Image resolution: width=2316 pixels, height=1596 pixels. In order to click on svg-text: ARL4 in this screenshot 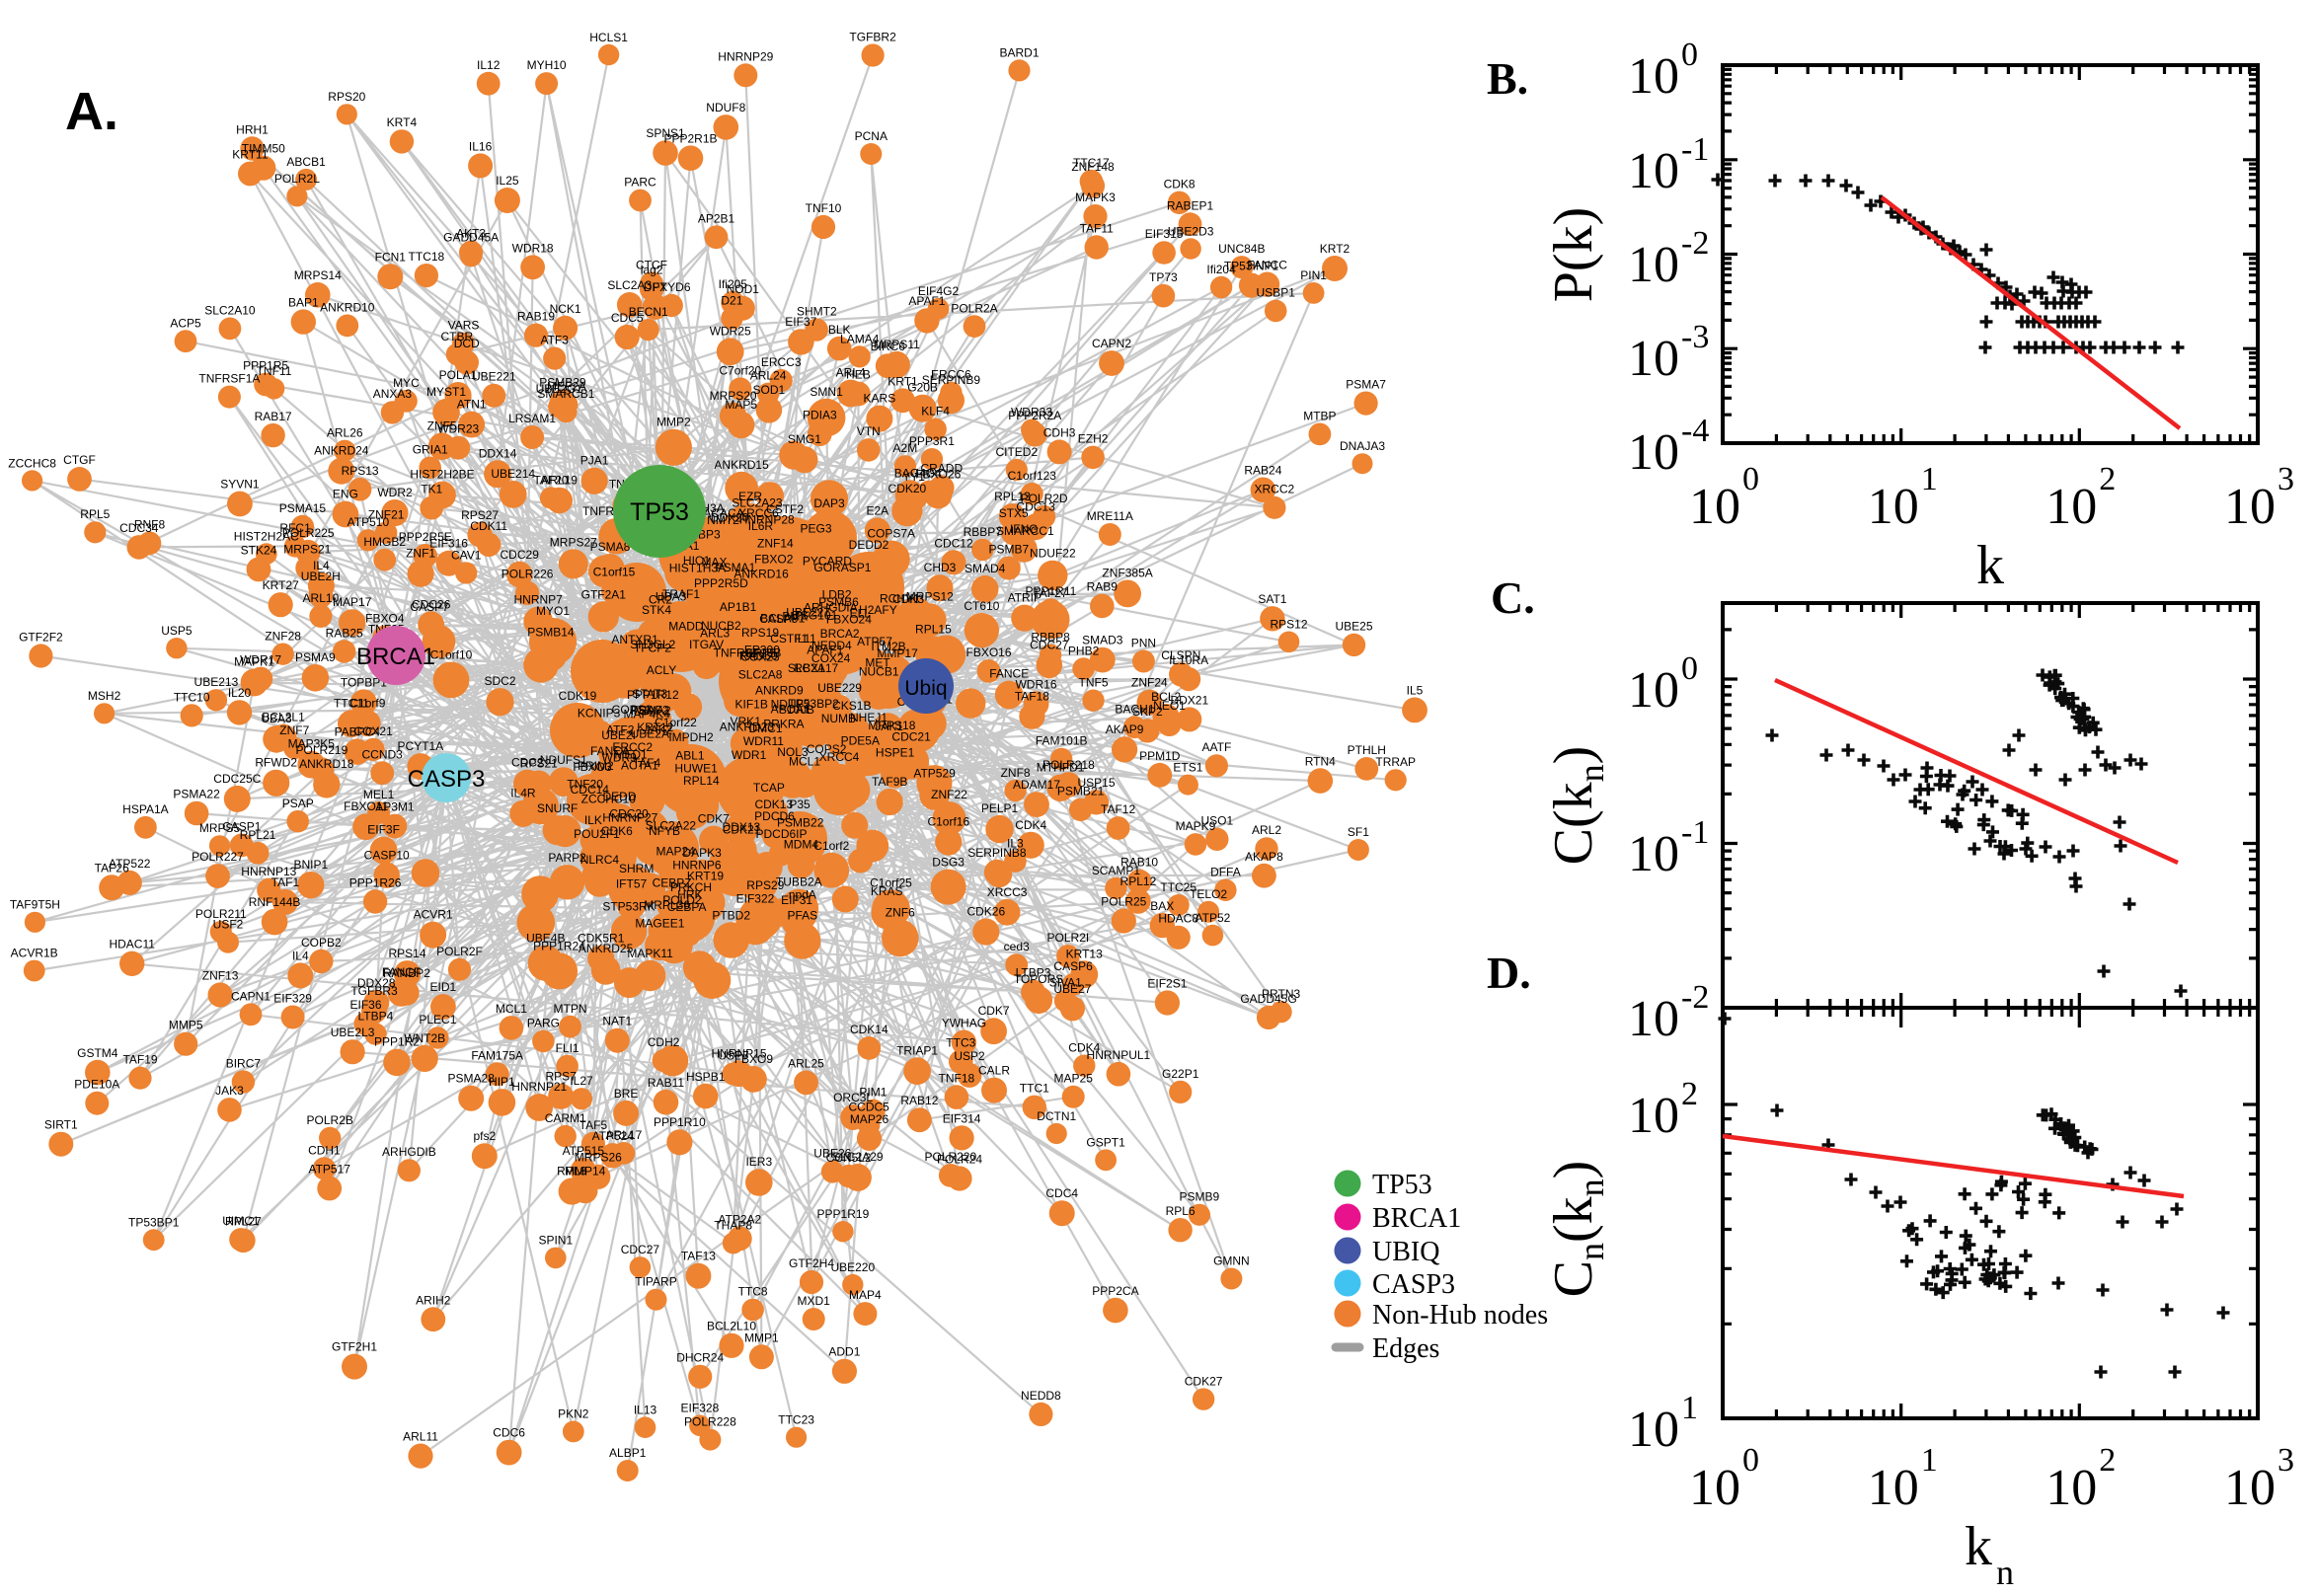, I will do `click(851, 373)`.